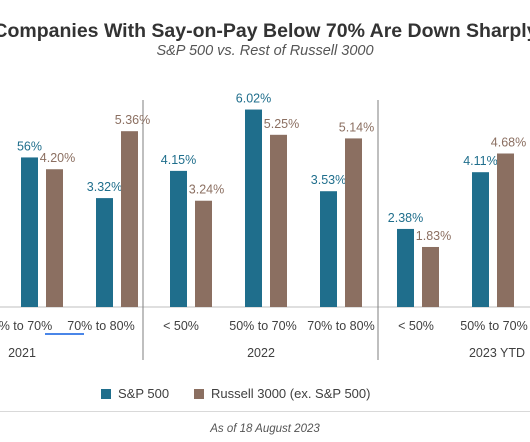  Describe the element at coordinates (206, 190) in the screenshot. I see `data-label-russell-3: 3.24%` at that location.